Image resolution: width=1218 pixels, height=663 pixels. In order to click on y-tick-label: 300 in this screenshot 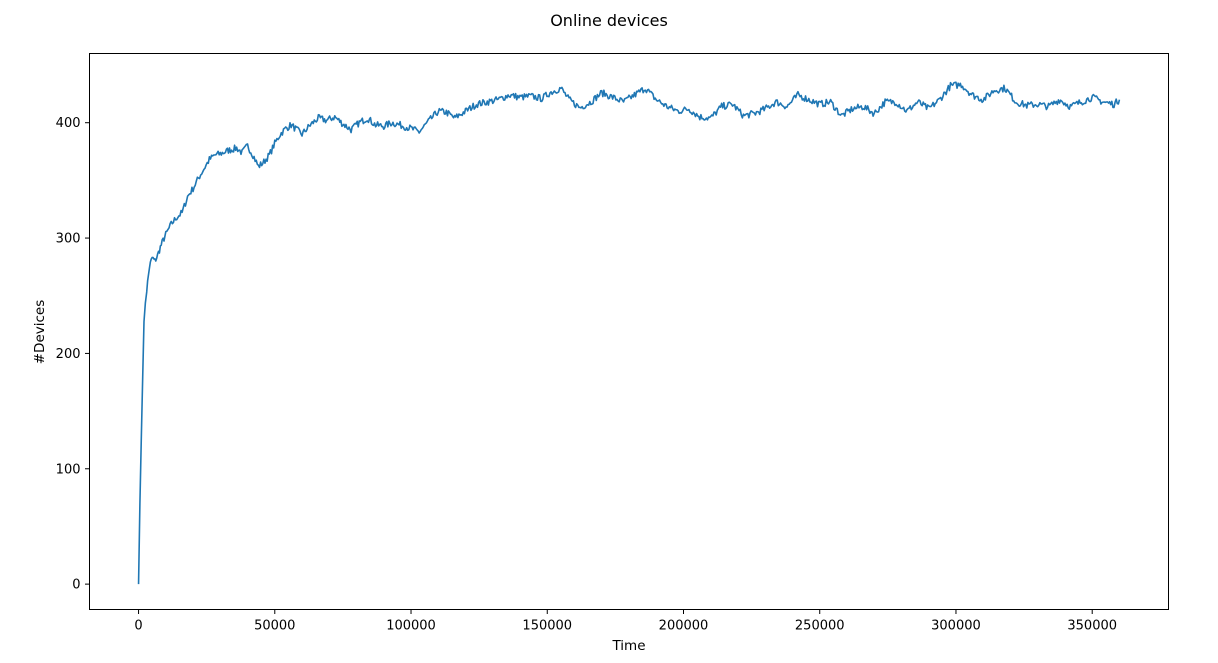, I will do `click(68, 239)`.